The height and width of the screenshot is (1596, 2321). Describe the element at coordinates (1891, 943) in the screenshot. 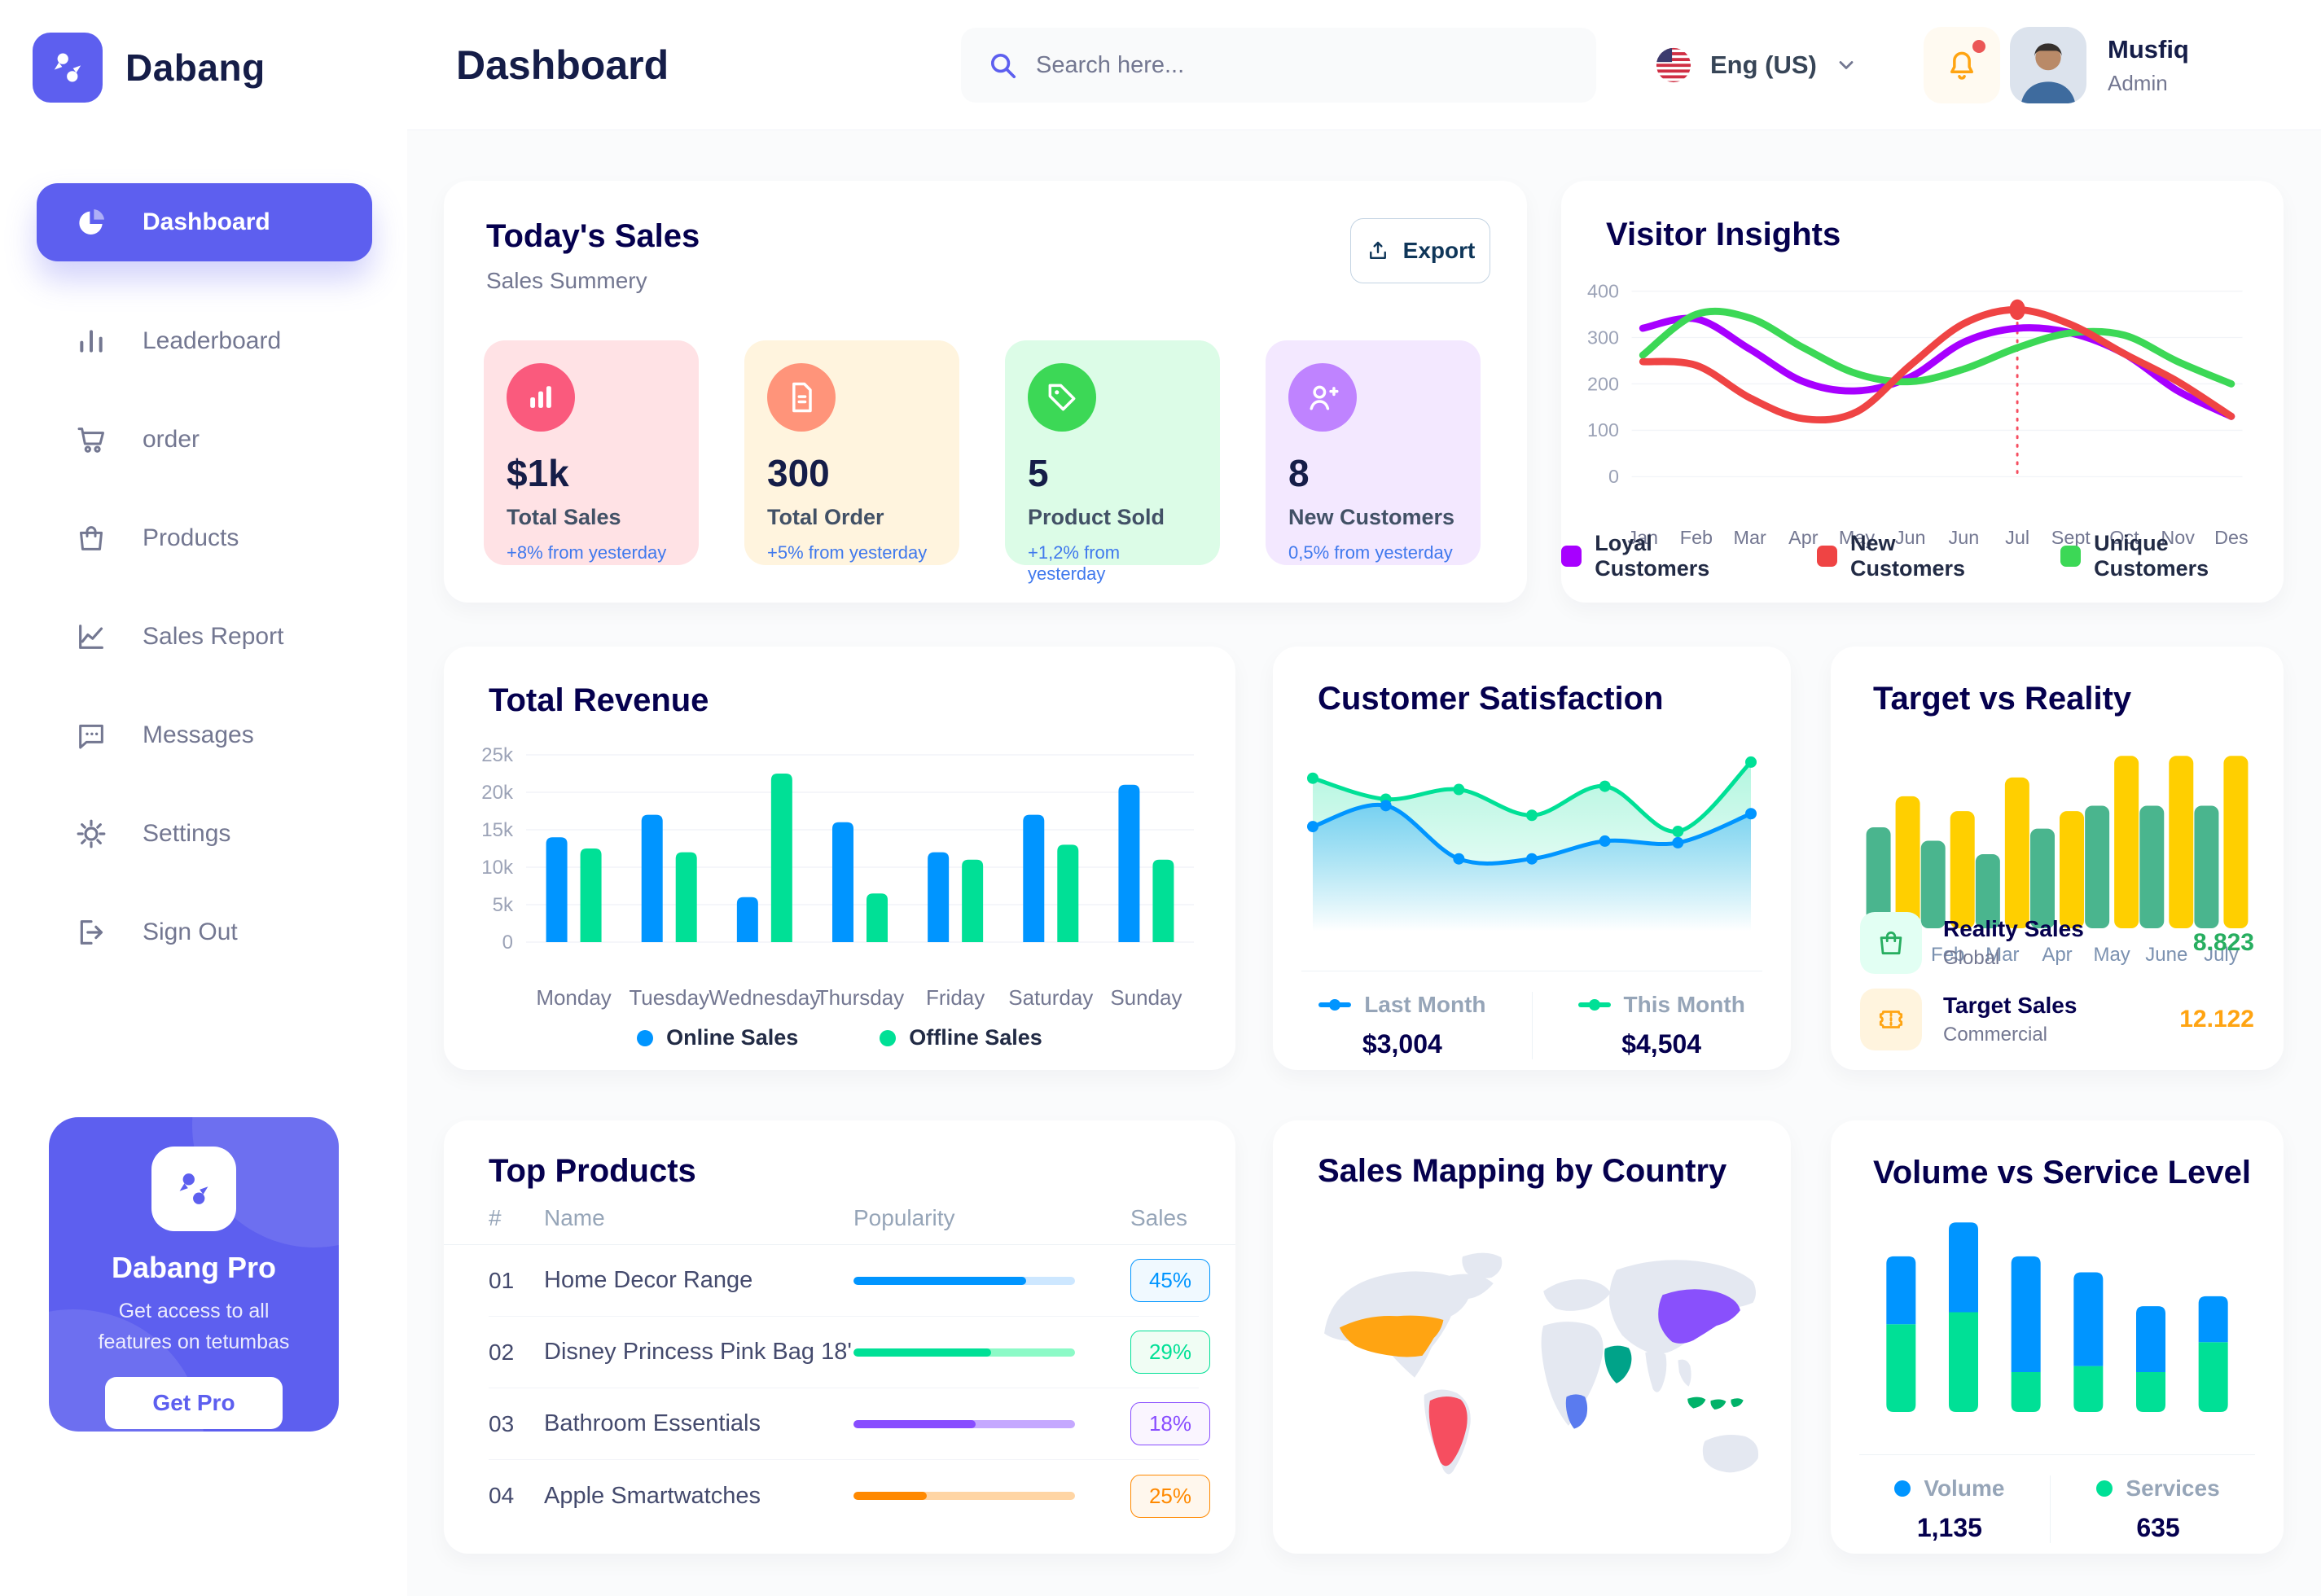

I see `shopping-bag-icon` at that location.